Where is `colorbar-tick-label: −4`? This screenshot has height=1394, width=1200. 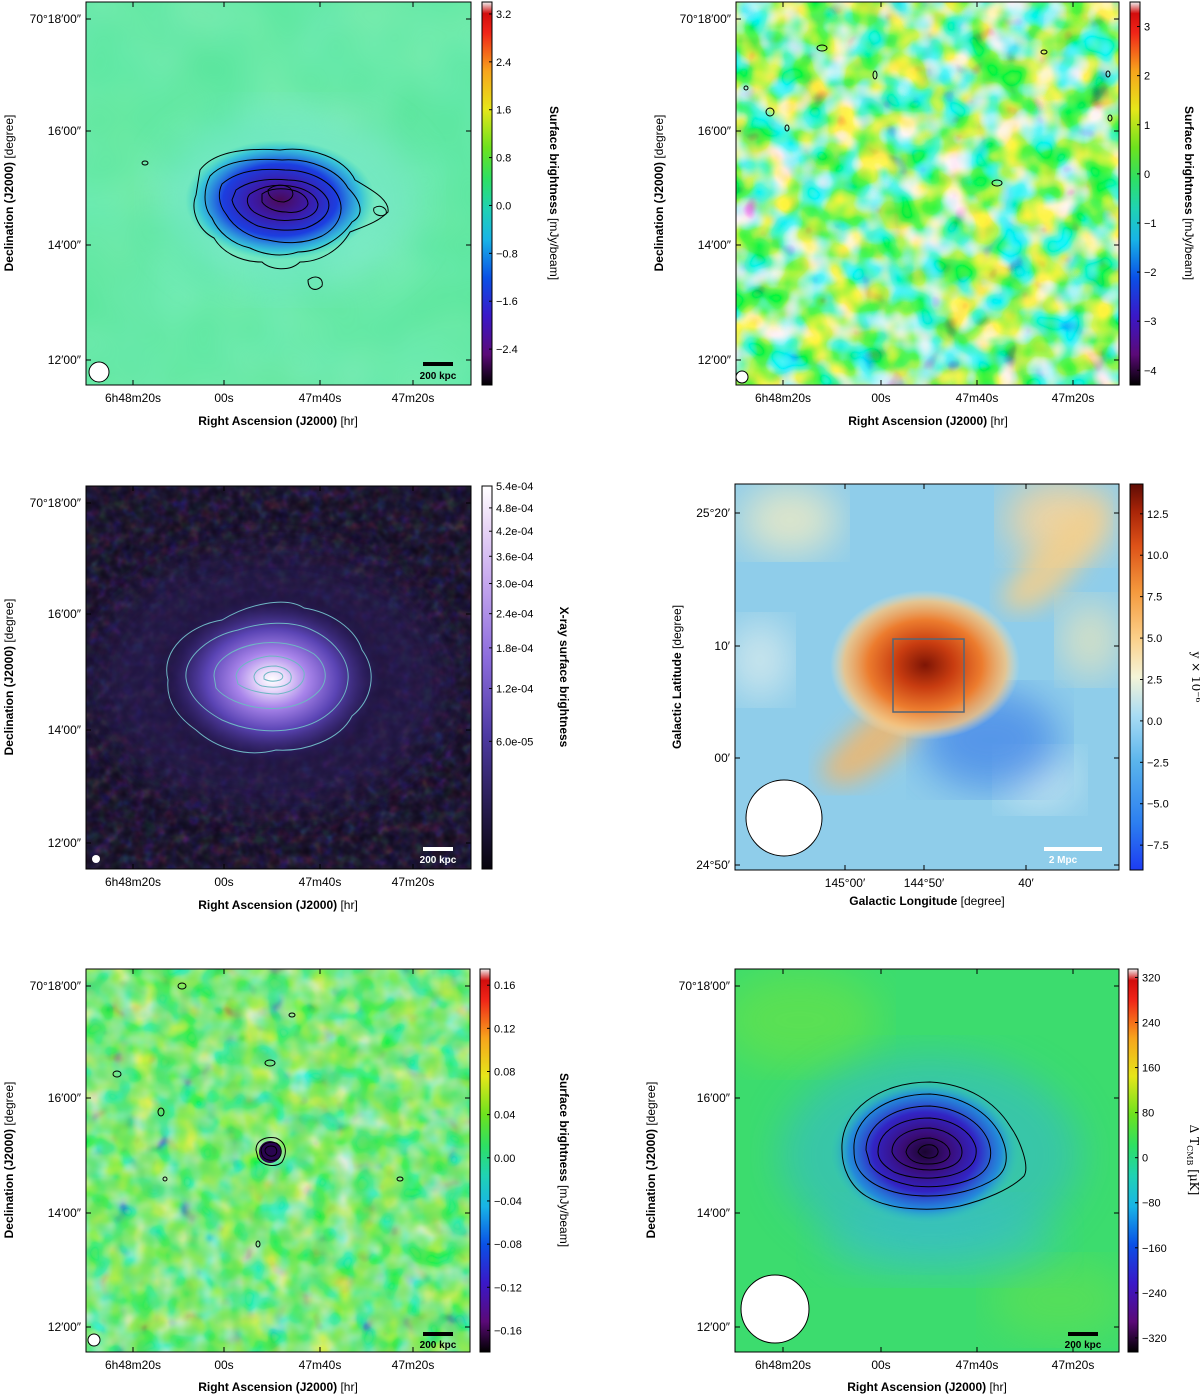
colorbar-tick-label: −4 is located at coordinates (1150, 371).